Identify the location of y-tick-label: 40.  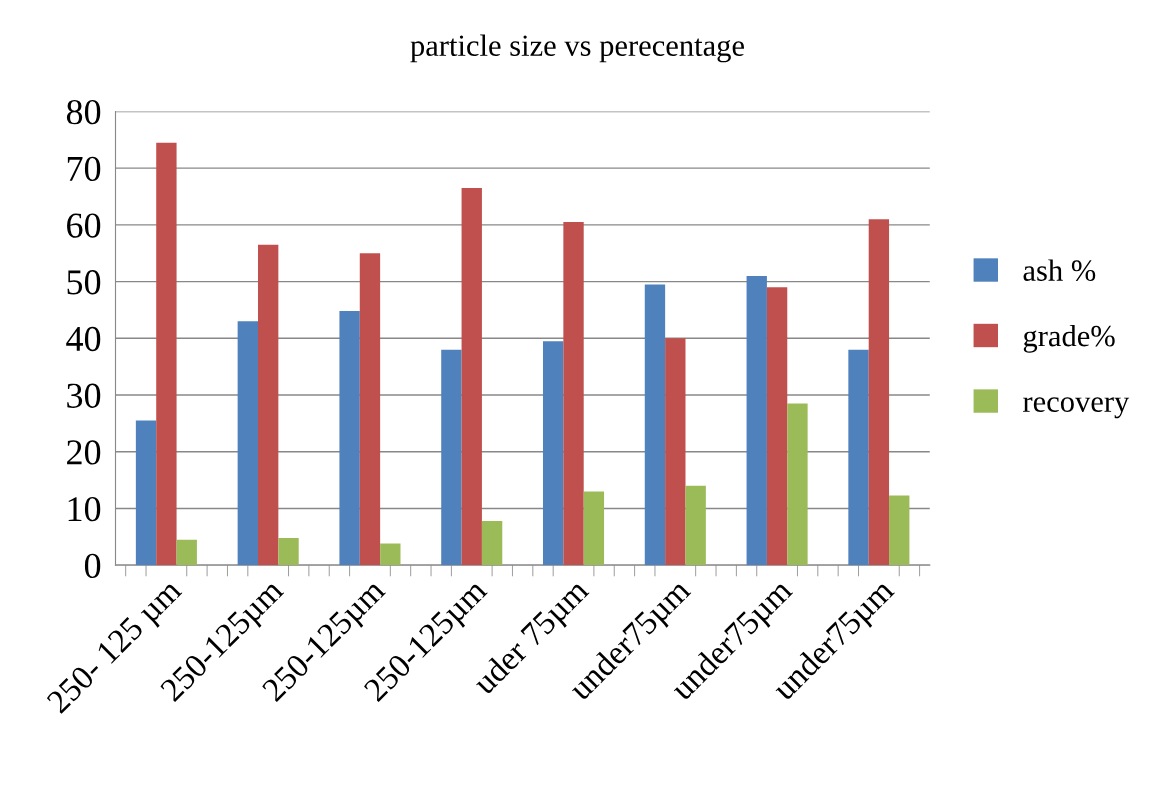
(83, 339).